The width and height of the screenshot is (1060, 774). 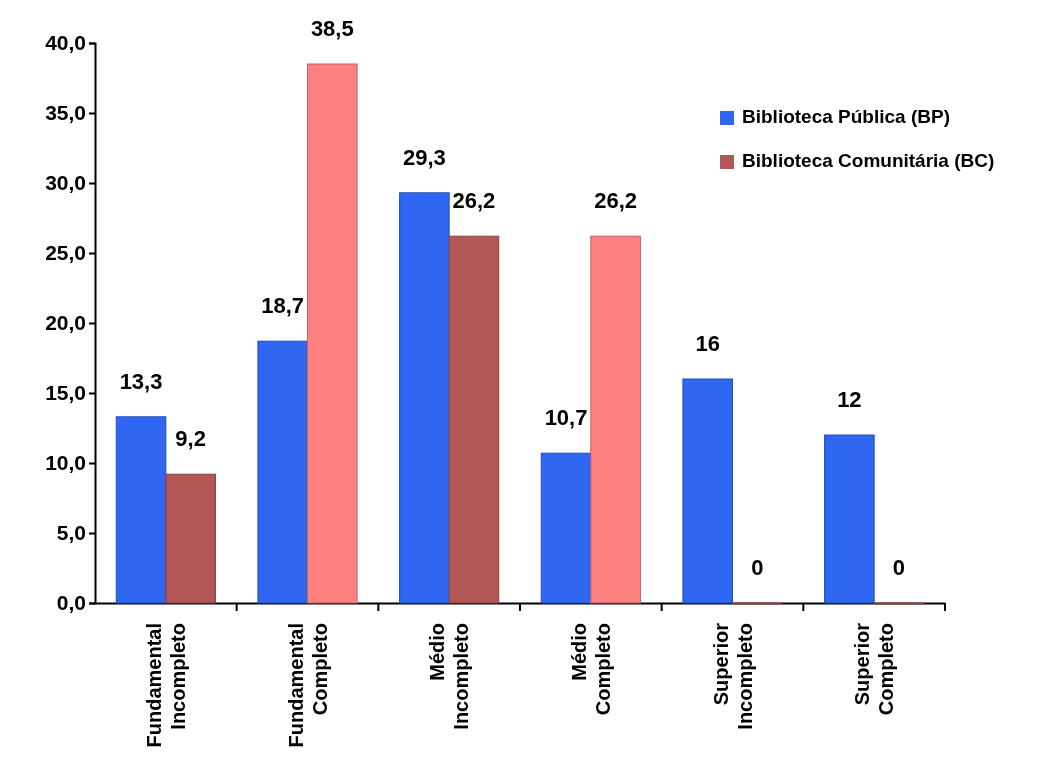 What do you see at coordinates (65, 393) in the screenshot?
I see `y-tick-label: 15,0` at bounding box center [65, 393].